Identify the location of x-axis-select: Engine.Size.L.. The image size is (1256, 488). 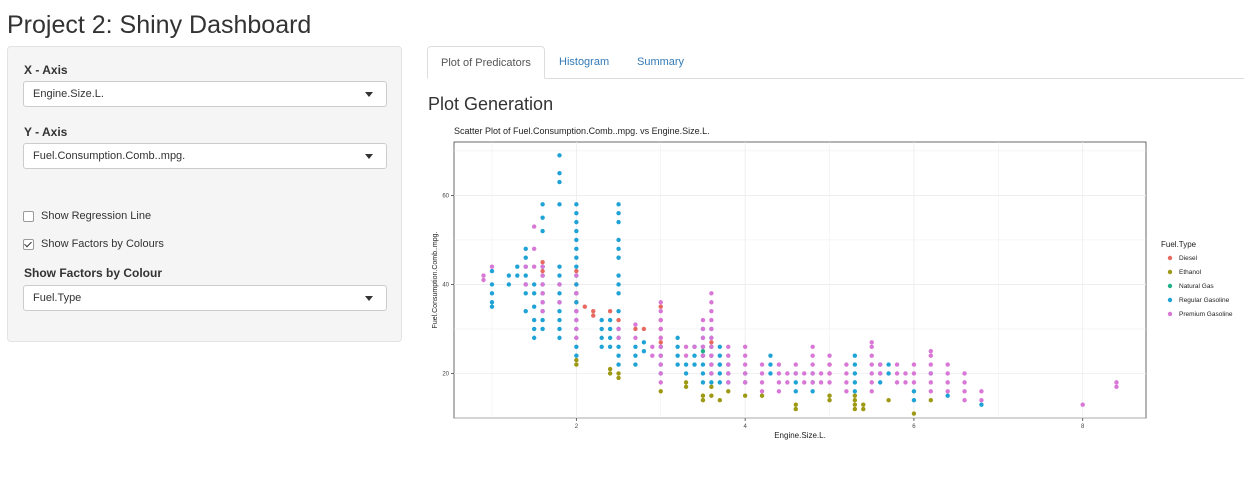
(205, 94).